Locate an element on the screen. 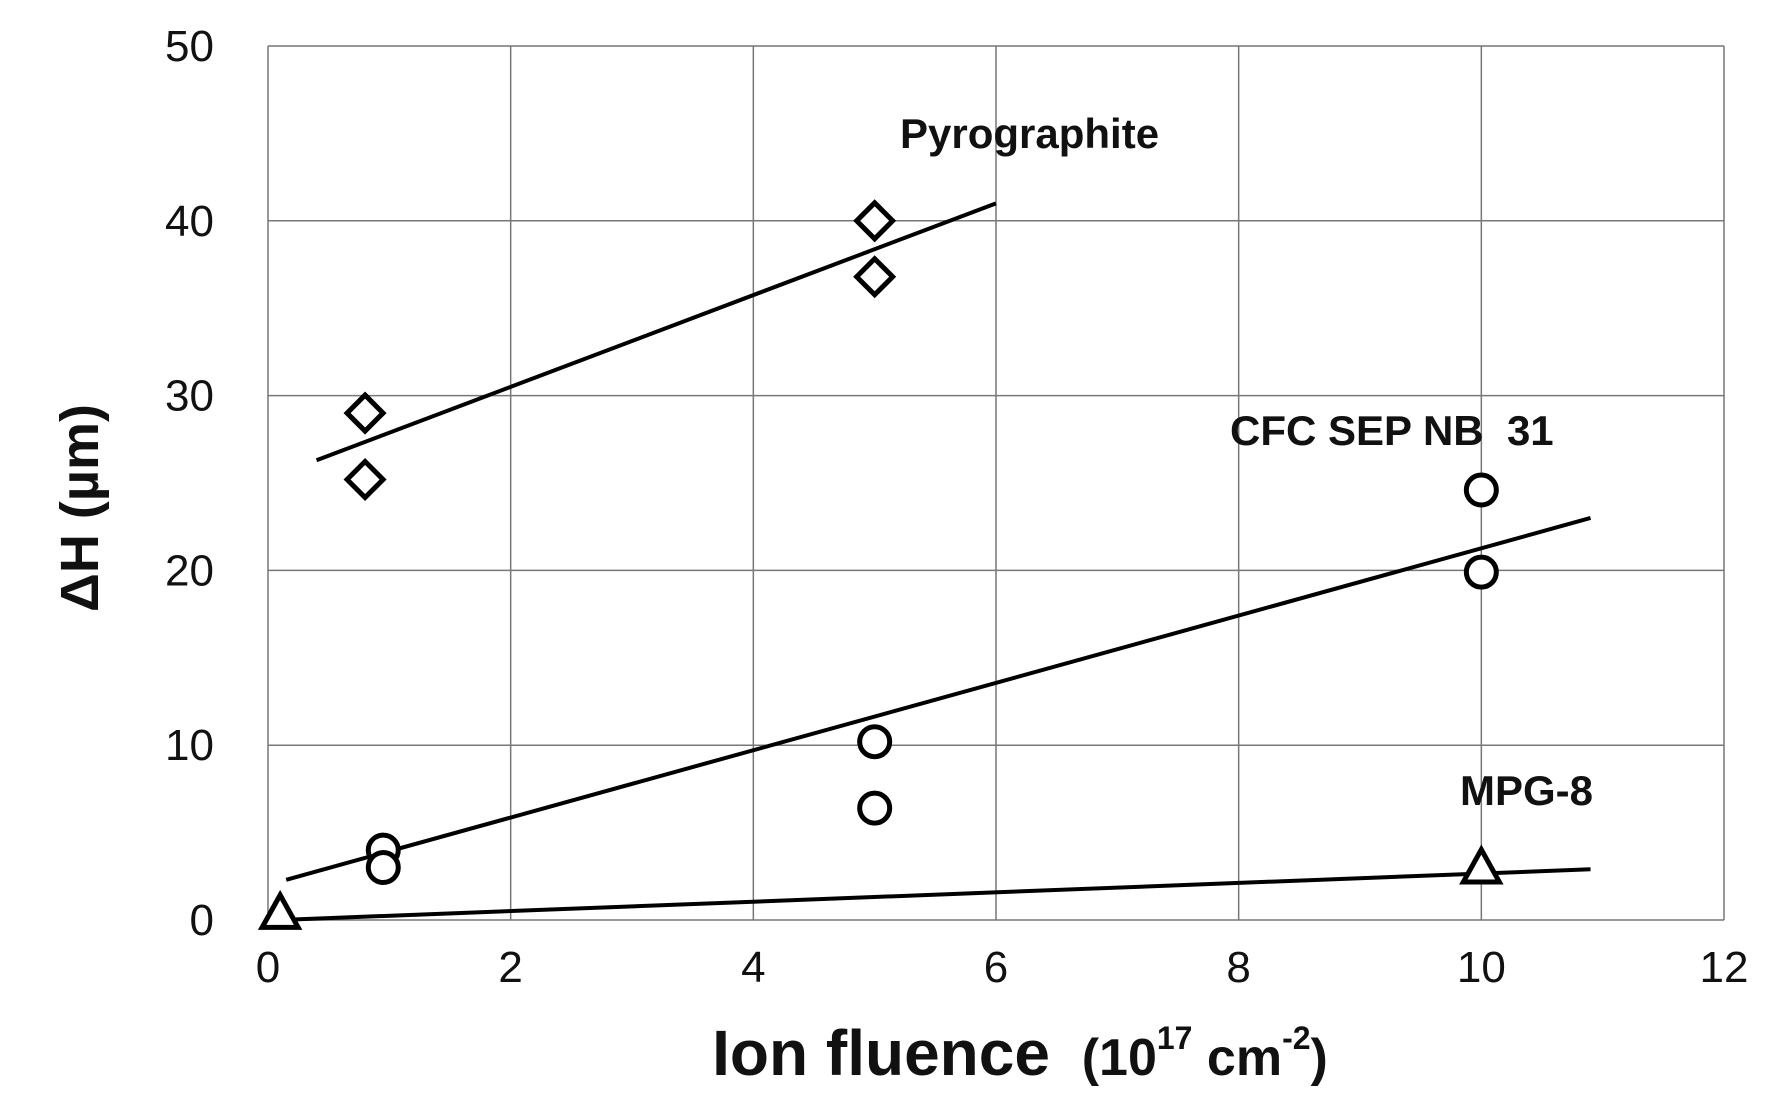 Image resolution: width=1788 pixels, height=1110 pixels. y-tick-label: 30 is located at coordinates (189, 396).